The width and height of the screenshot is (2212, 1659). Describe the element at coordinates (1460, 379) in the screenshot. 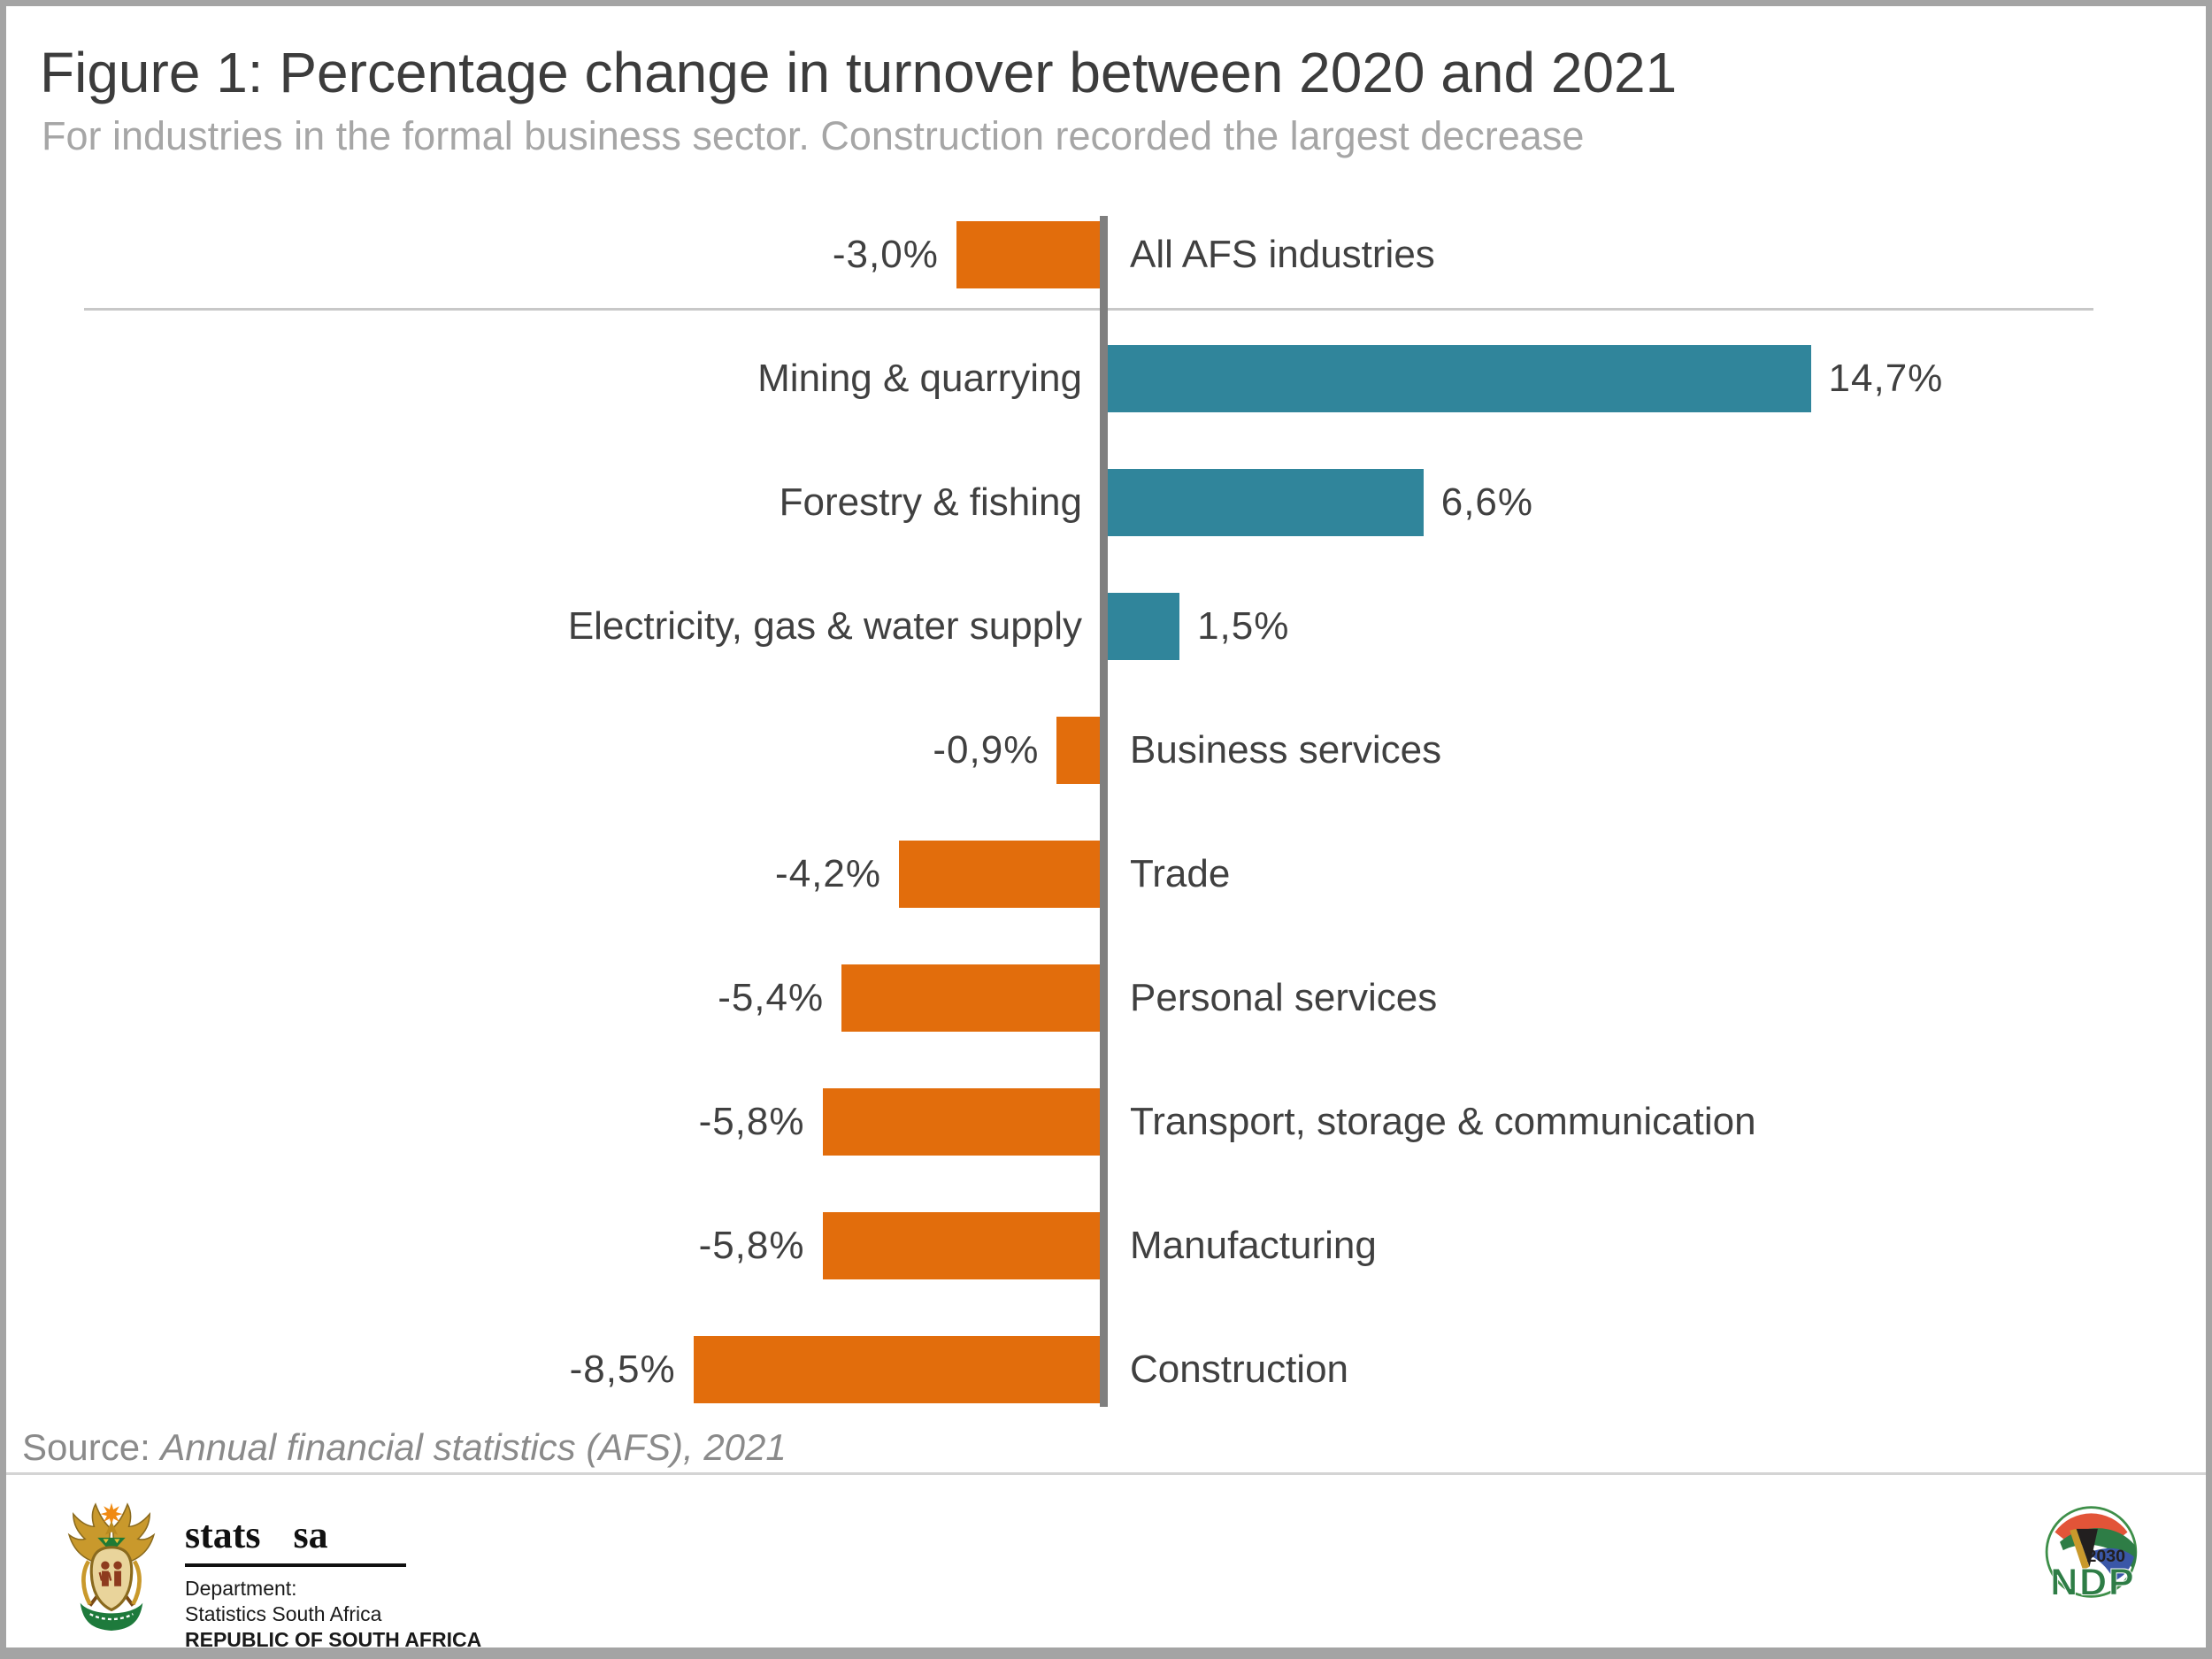

I see `bar-mining-quarrying` at that location.